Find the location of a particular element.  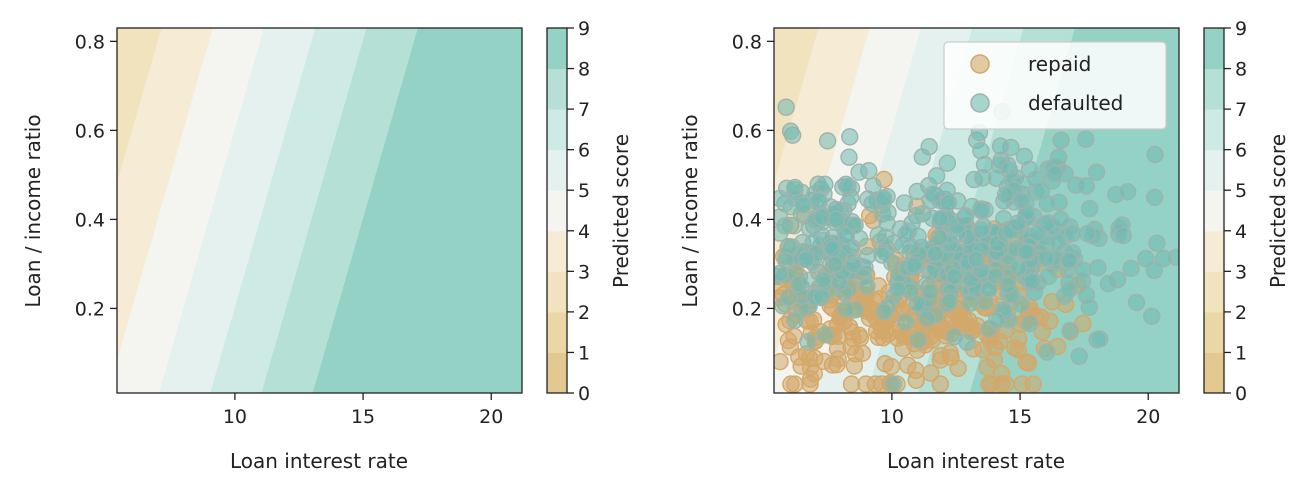

colorbar-ticks-right: 0 1 2 3 4 5 6 7 8 9 is located at coordinates (1235, 211).